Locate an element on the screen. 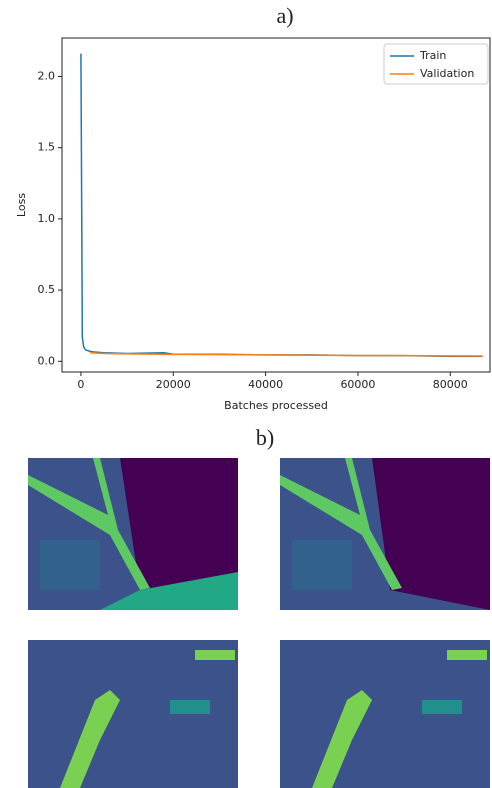 This screenshot has width=492, height=788. x-tick-label: 20000 is located at coordinates (173, 384).